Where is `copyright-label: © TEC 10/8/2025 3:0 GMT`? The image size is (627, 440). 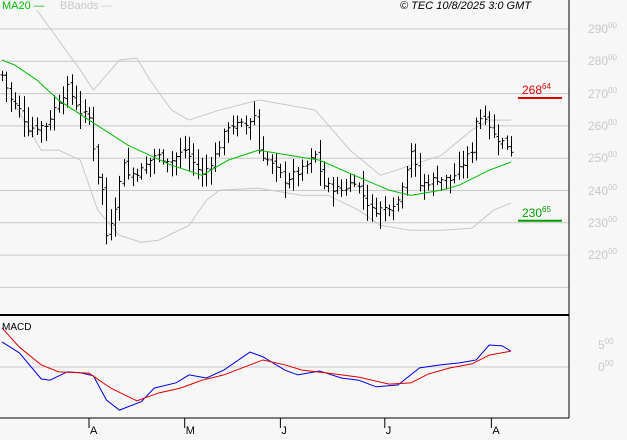 copyright-label: © TEC 10/8/2025 3:0 GMT is located at coordinates (465, 6).